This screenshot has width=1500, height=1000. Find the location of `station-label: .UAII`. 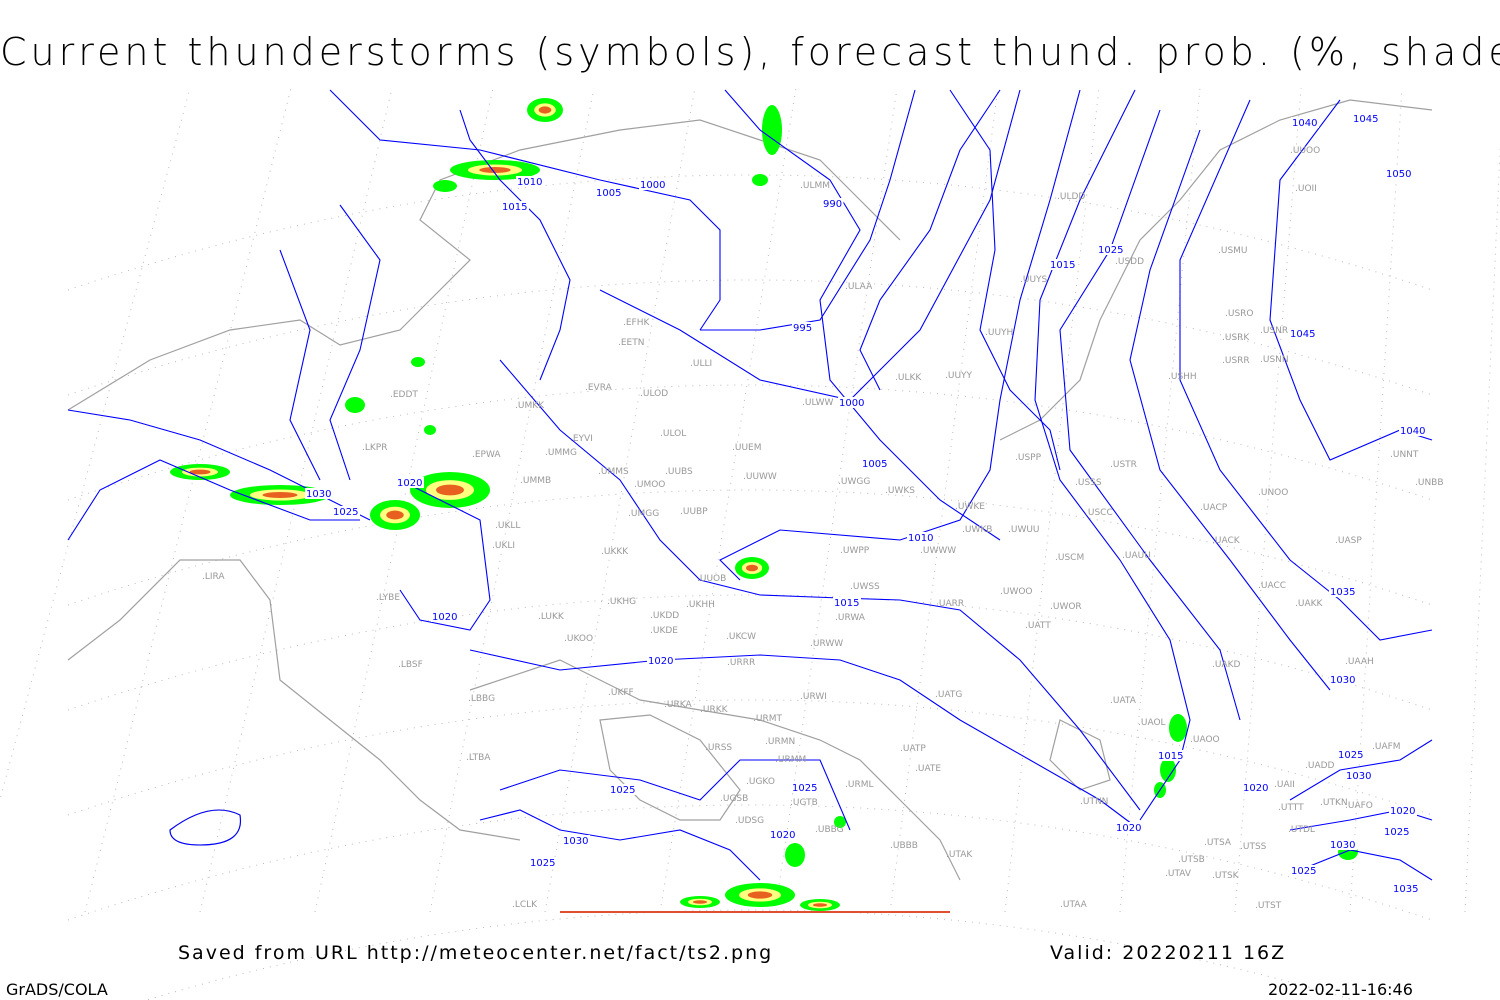

station-label: .UAII is located at coordinates (1284, 785).